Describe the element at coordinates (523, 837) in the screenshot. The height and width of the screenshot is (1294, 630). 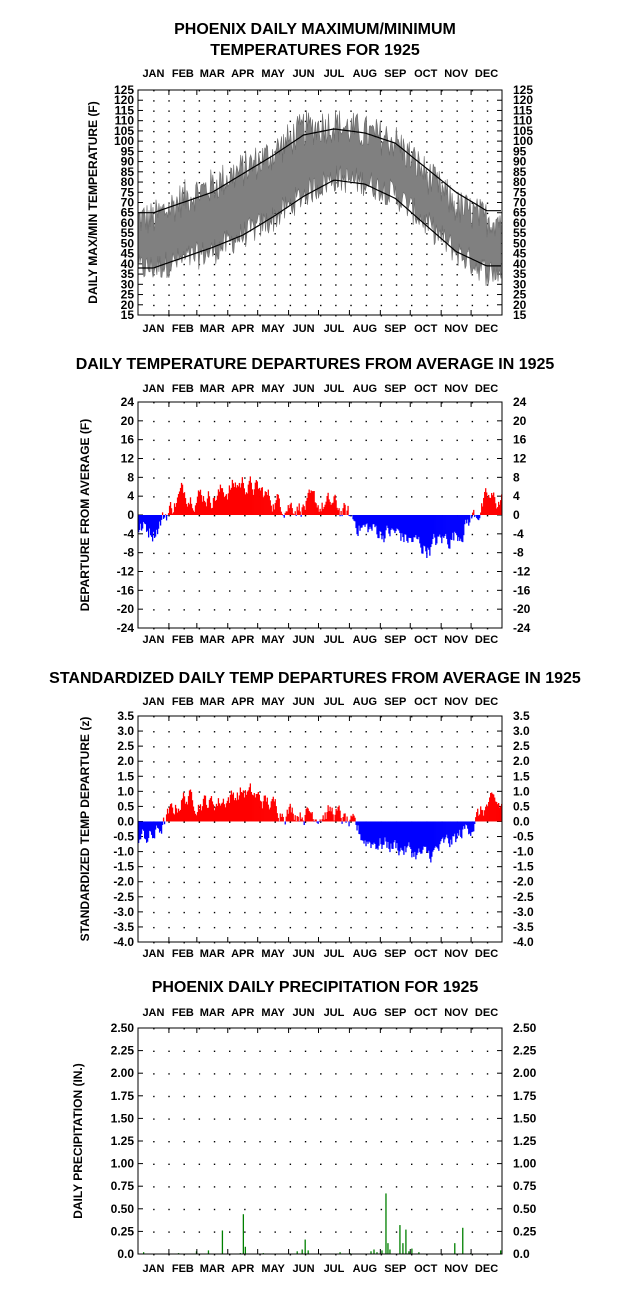
I see `y-tick-label-right: -0.5` at that location.